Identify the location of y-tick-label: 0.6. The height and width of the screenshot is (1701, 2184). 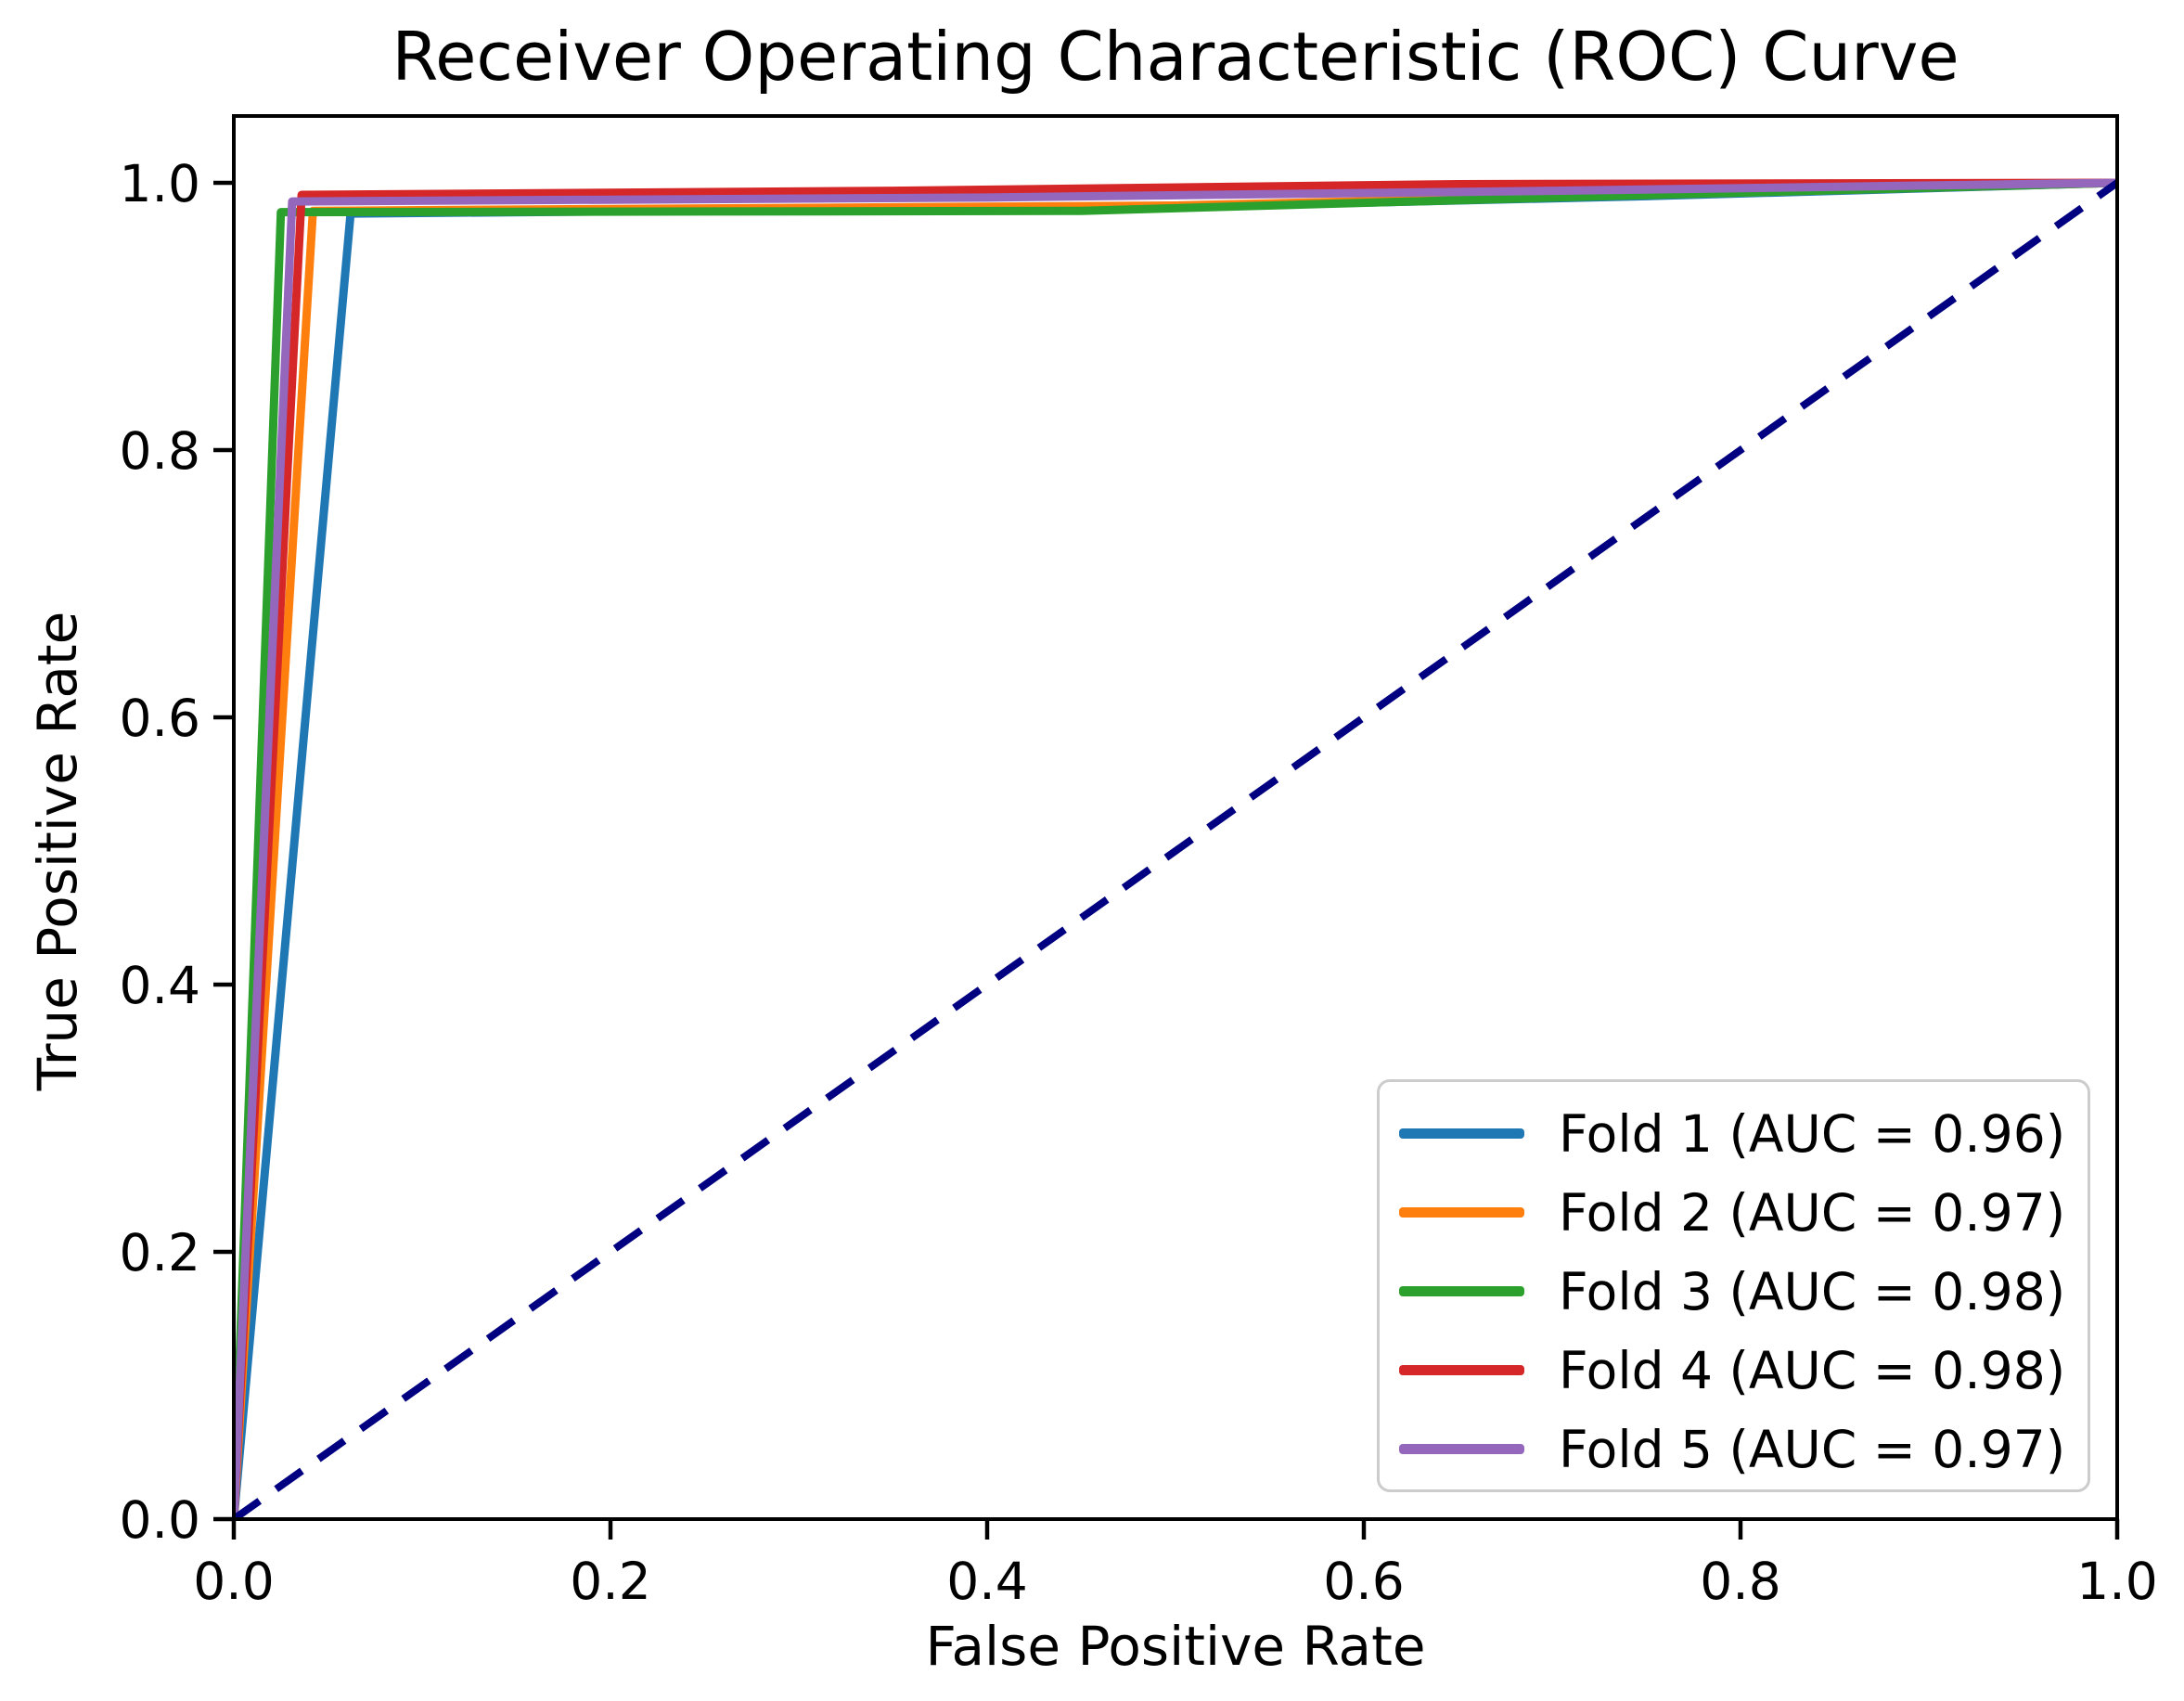
(160, 718).